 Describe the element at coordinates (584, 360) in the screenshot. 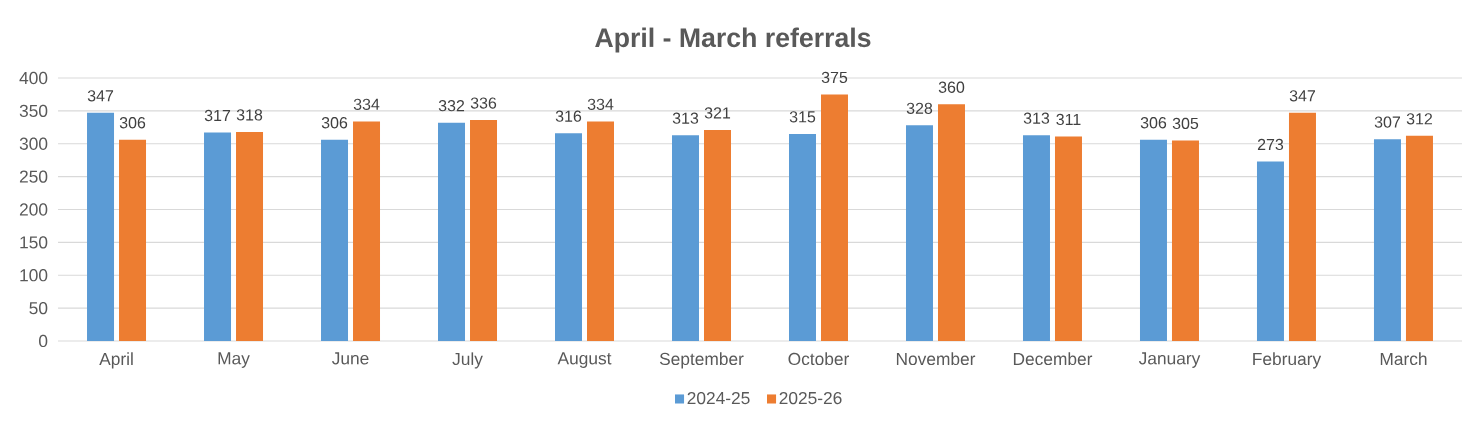

I see `x-tick-label: August` at that location.